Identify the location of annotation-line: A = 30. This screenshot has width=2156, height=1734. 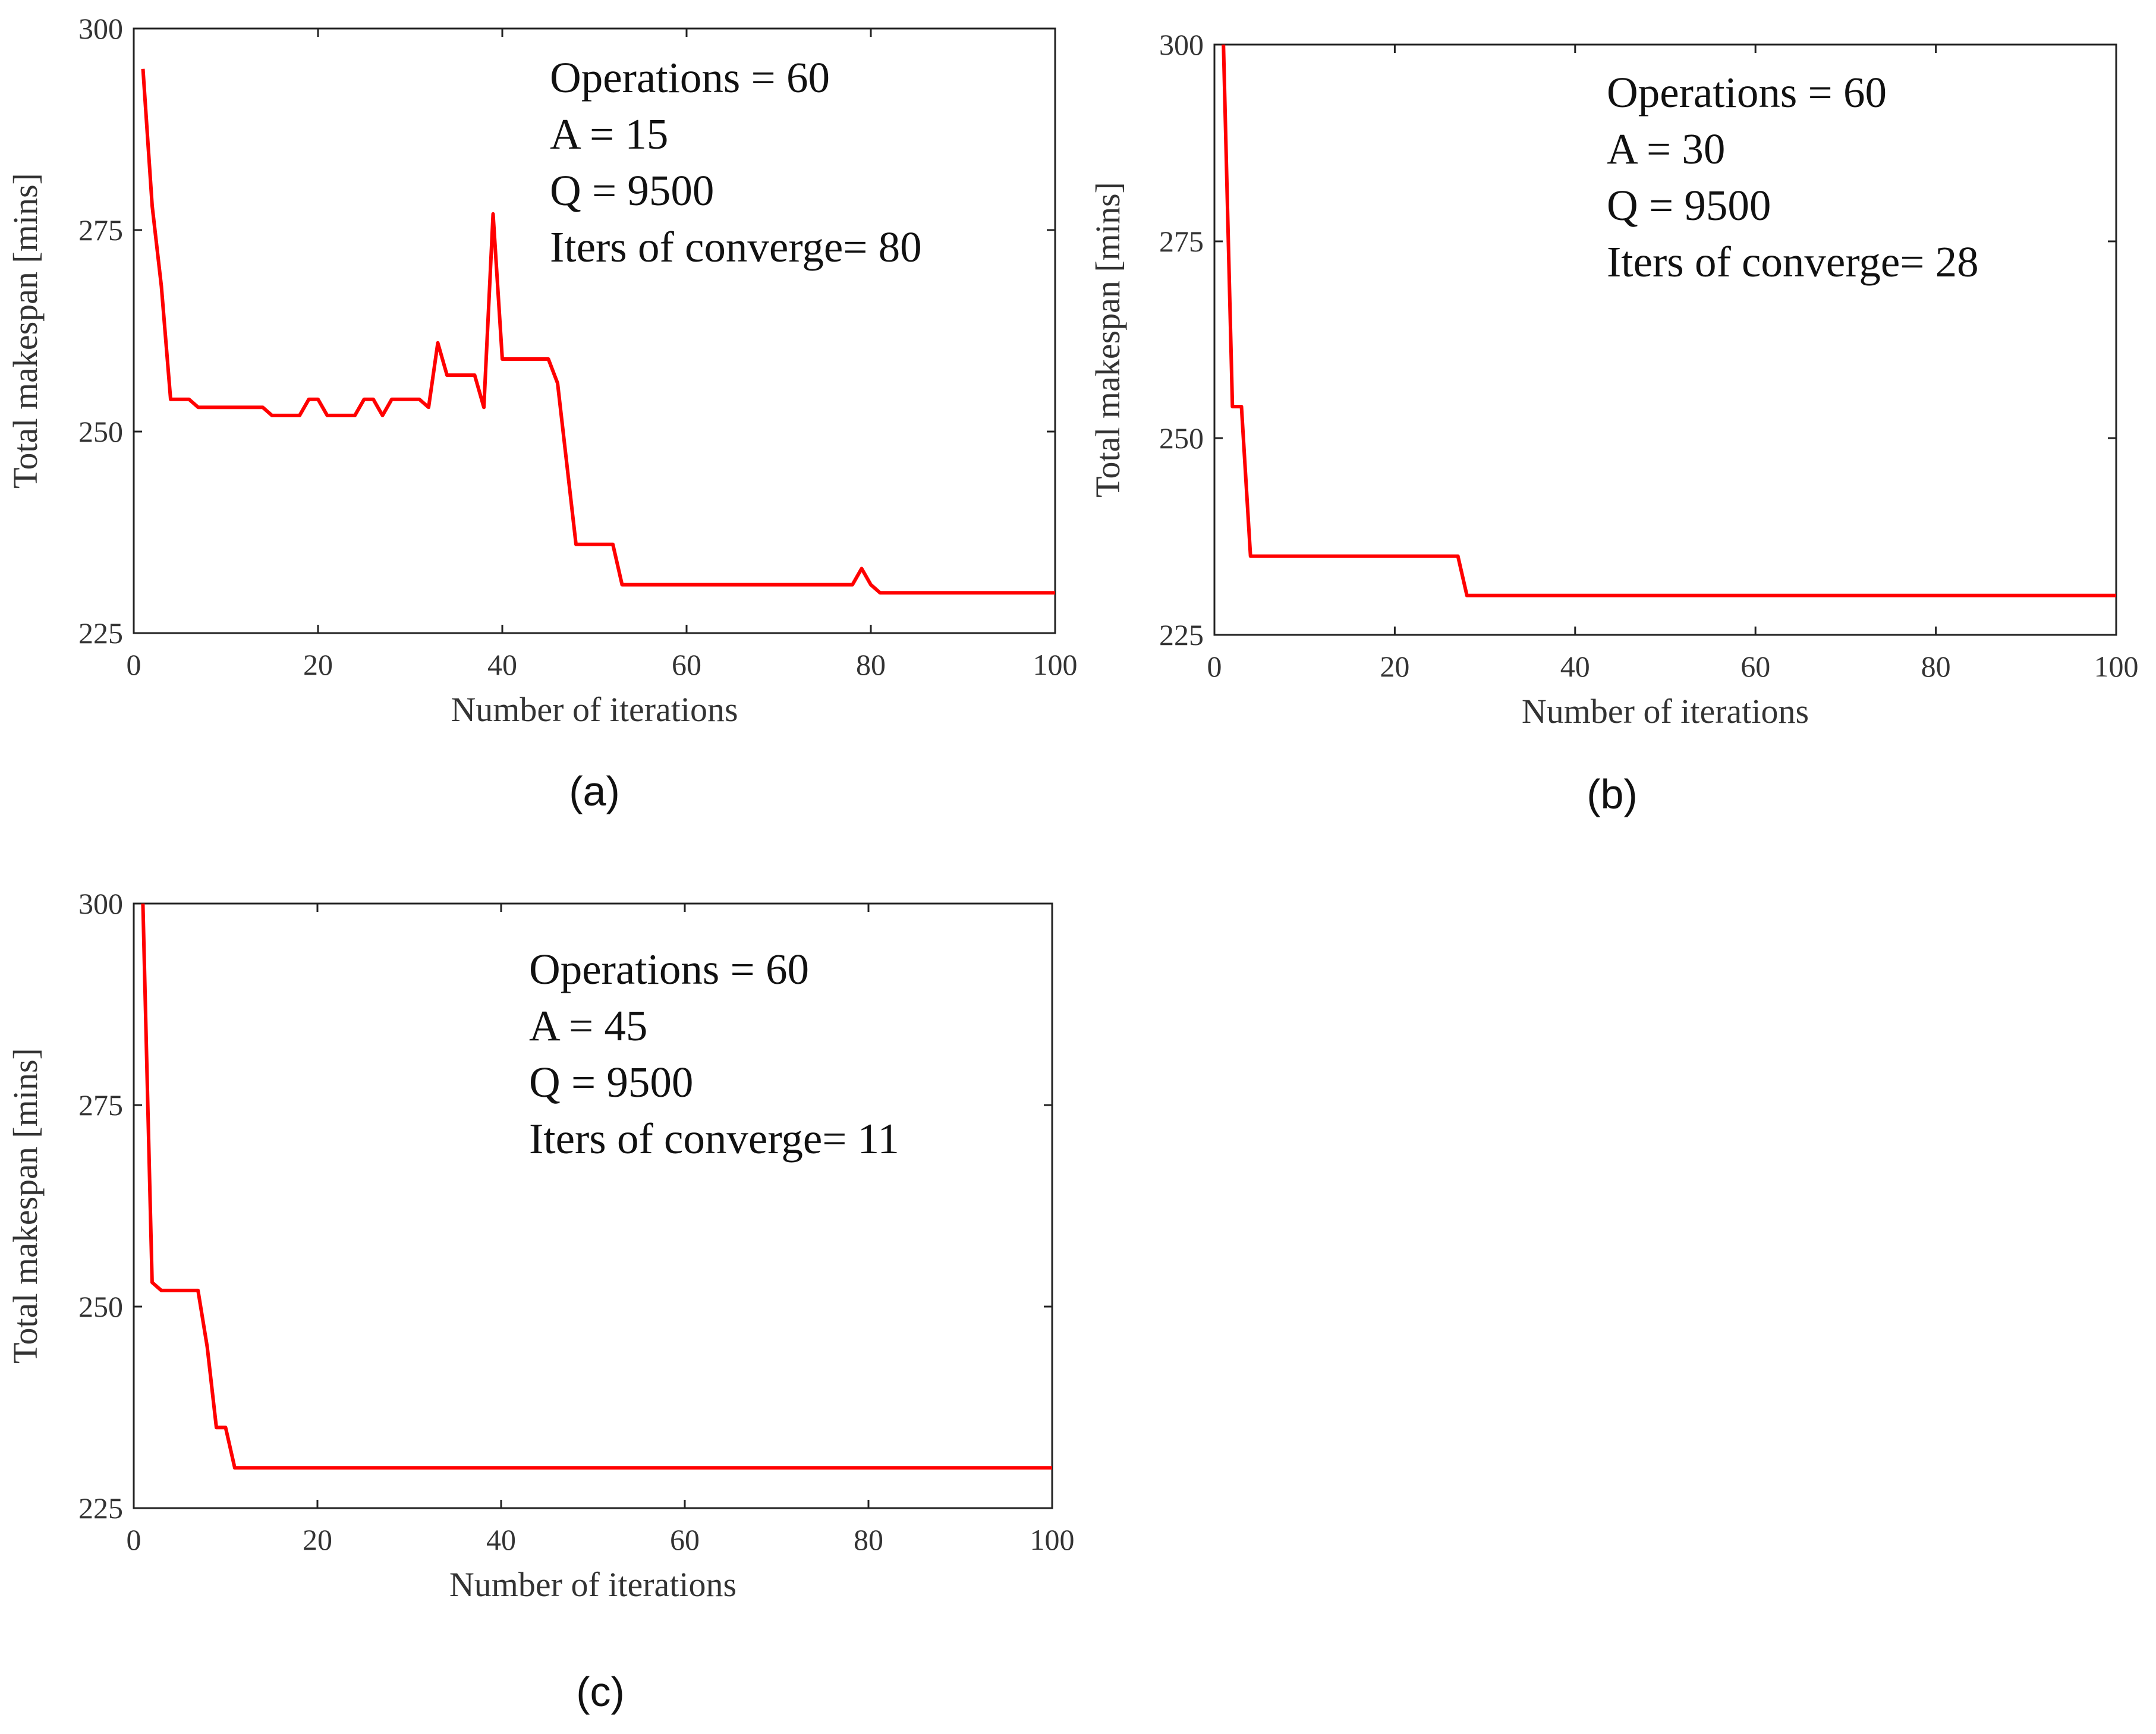
(1666, 149).